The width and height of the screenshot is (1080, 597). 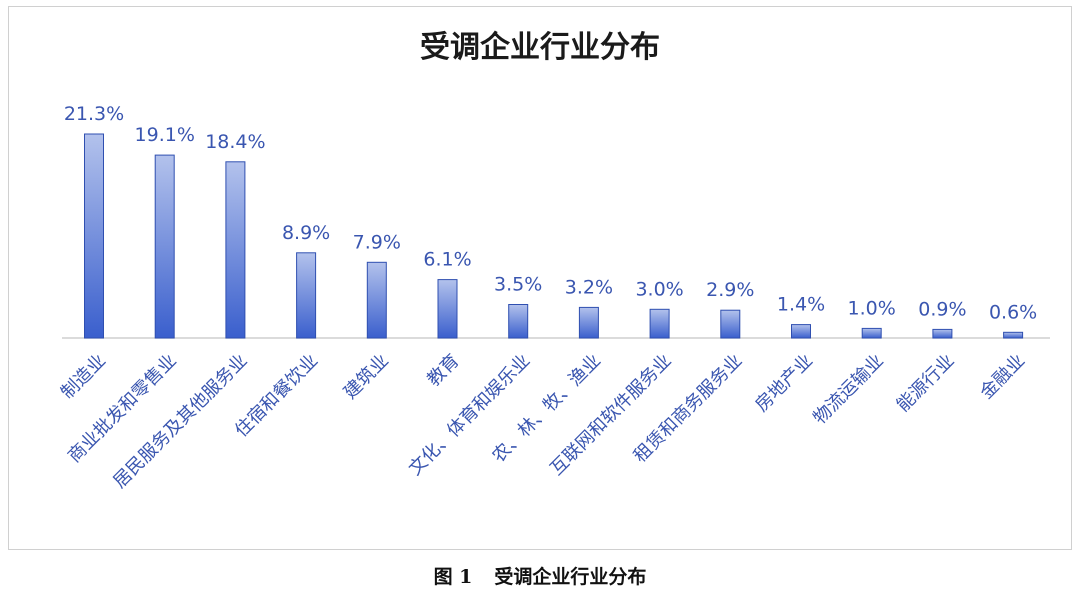 I want to click on figure-number: 图 1, so click(x=453, y=577).